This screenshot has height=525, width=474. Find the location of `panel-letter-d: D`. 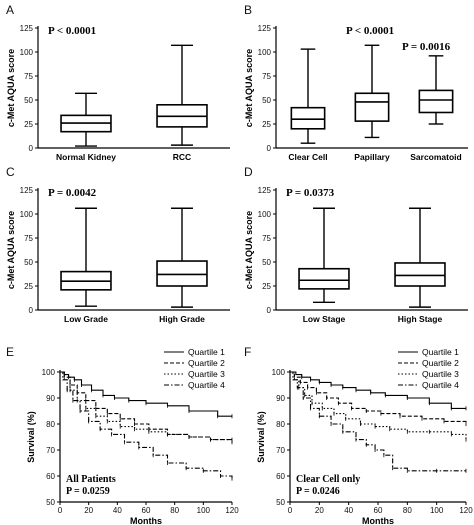

panel-letter-d: D is located at coordinates (248, 172).